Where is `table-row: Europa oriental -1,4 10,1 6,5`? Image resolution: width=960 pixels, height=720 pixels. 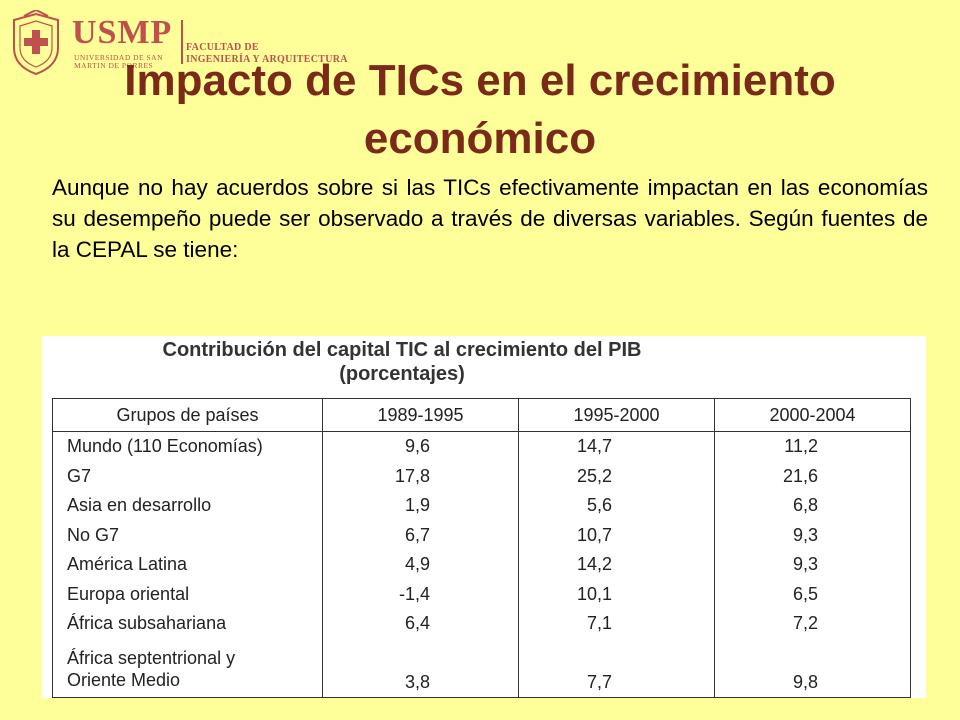 table-row: Europa oriental -1,4 10,1 6,5 is located at coordinates (481, 594).